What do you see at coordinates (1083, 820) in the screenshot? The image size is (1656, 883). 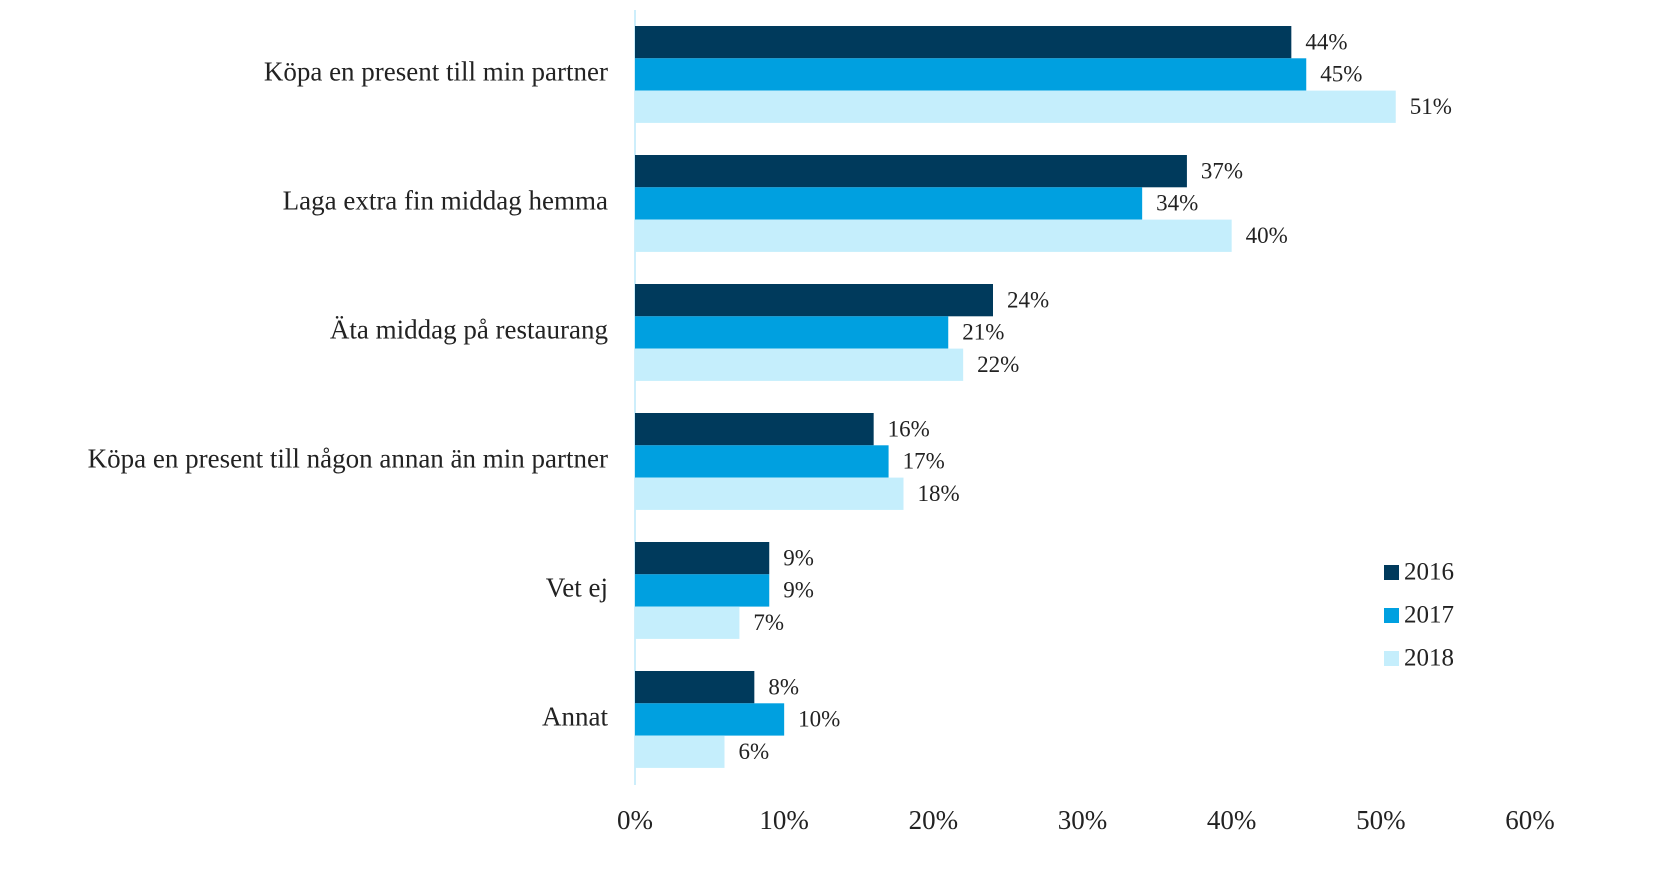 I see `x-tick-label: 30%` at bounding box center [1083, 820].